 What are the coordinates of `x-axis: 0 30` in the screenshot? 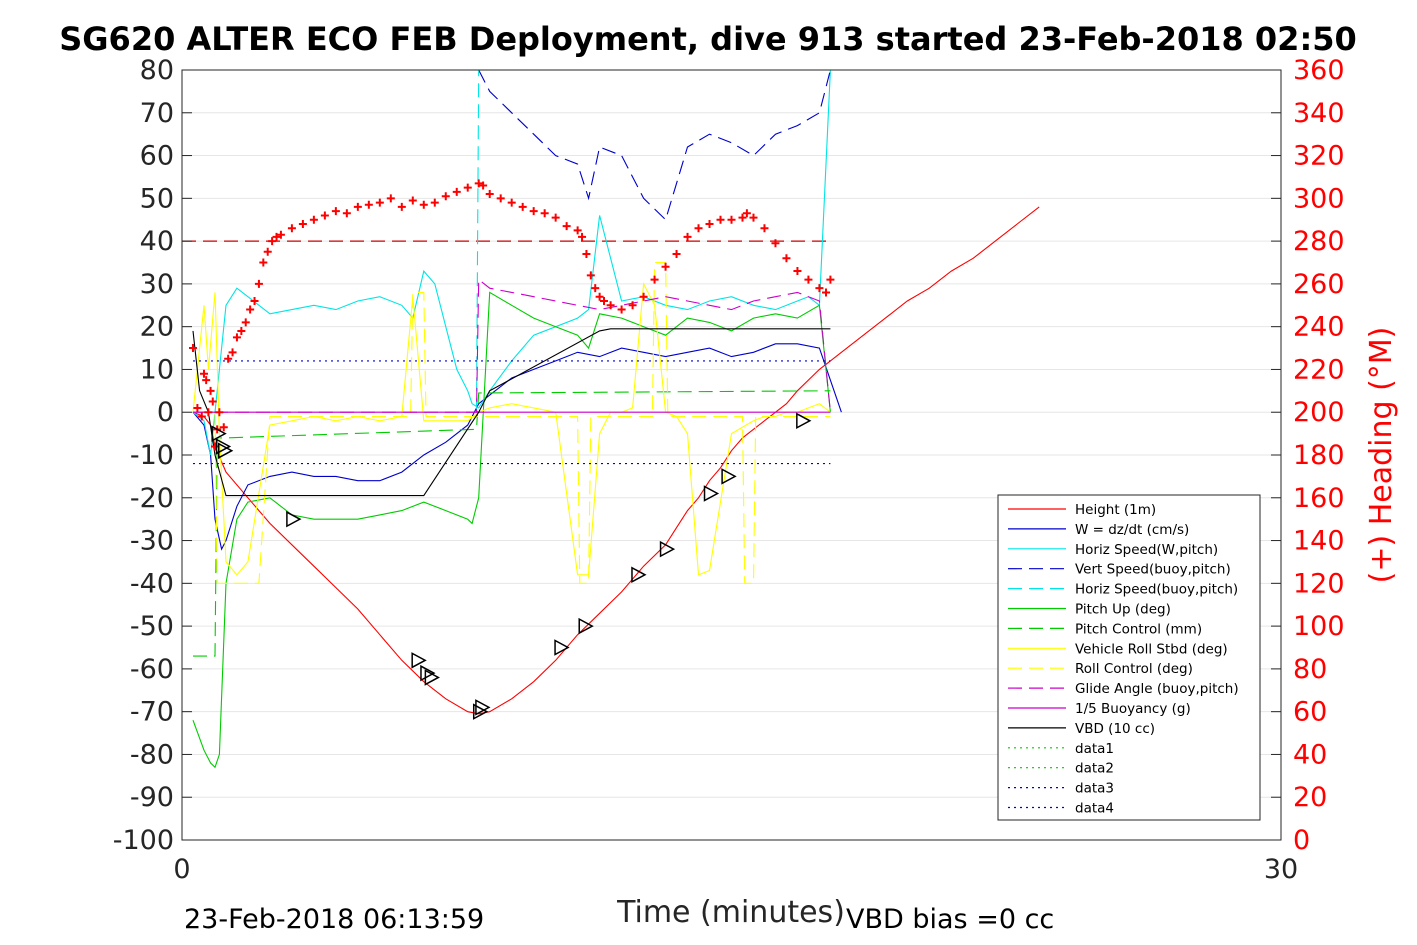 It's located at (735, 857).